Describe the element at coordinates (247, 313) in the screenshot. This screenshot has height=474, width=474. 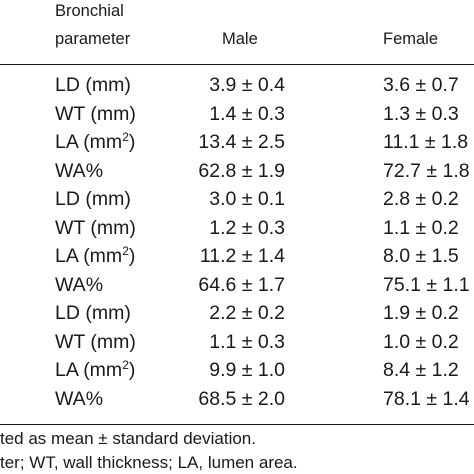
I see `row-male-value: 2.2 ± 0.2` at that location.